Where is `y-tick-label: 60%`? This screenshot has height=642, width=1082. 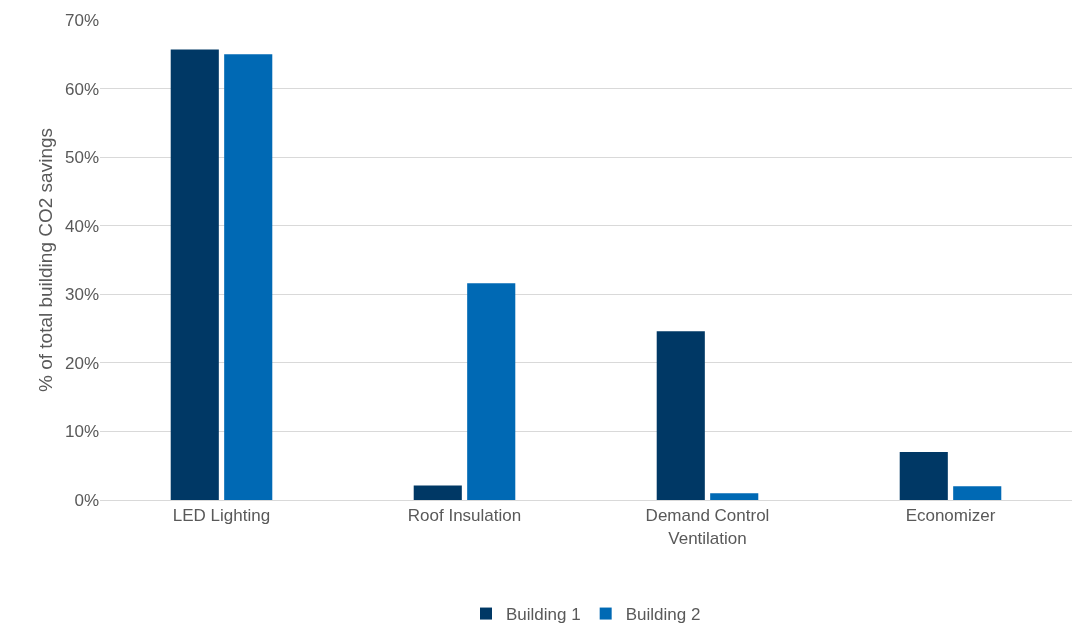
y-tick-label: 60% is located at coordinates (81, 89).